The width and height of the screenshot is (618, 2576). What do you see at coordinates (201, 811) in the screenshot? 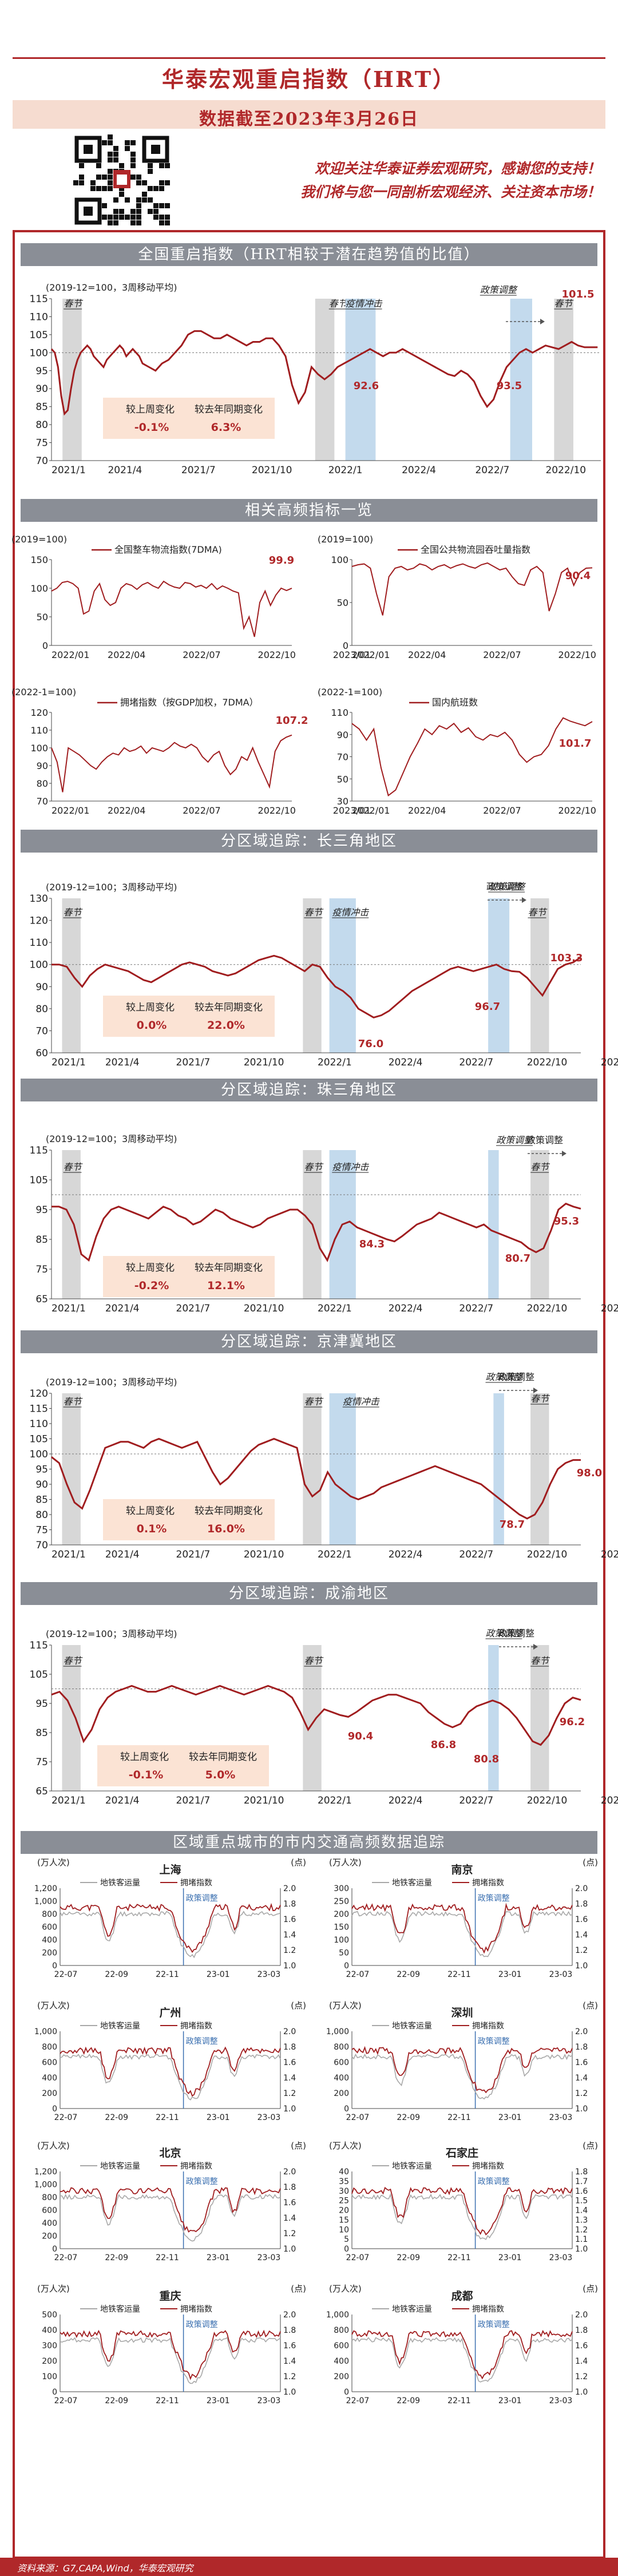
I see `x-tick-label: 2022/07` at bounding box center [201, 811].